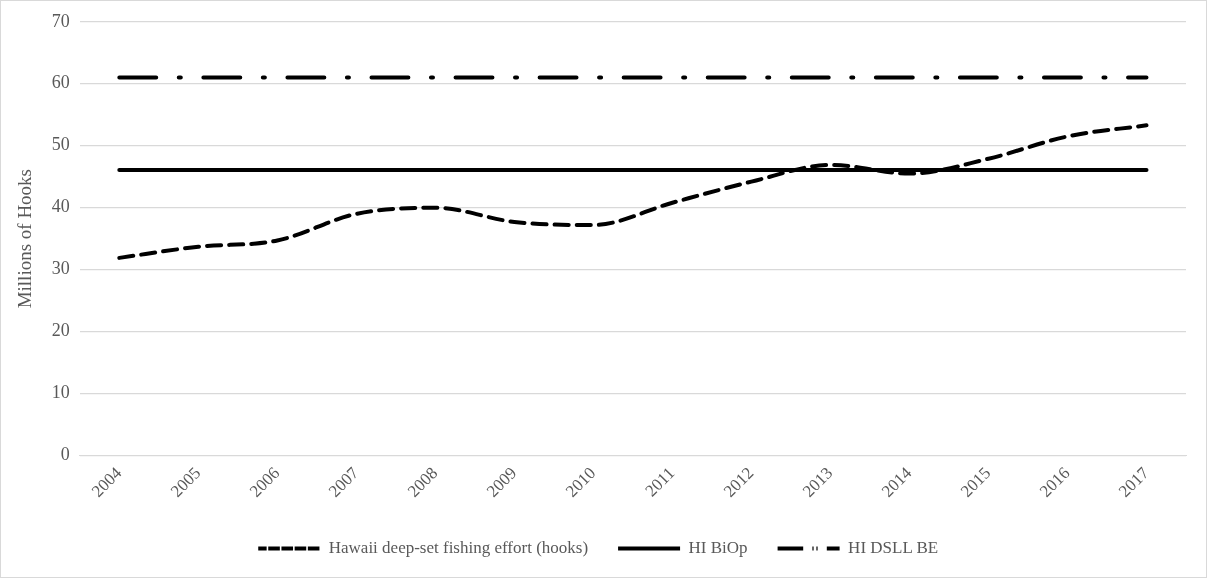  I want to click on legend-label: Hawaii deep-set fishing effort (hooks), so click(458, 547).